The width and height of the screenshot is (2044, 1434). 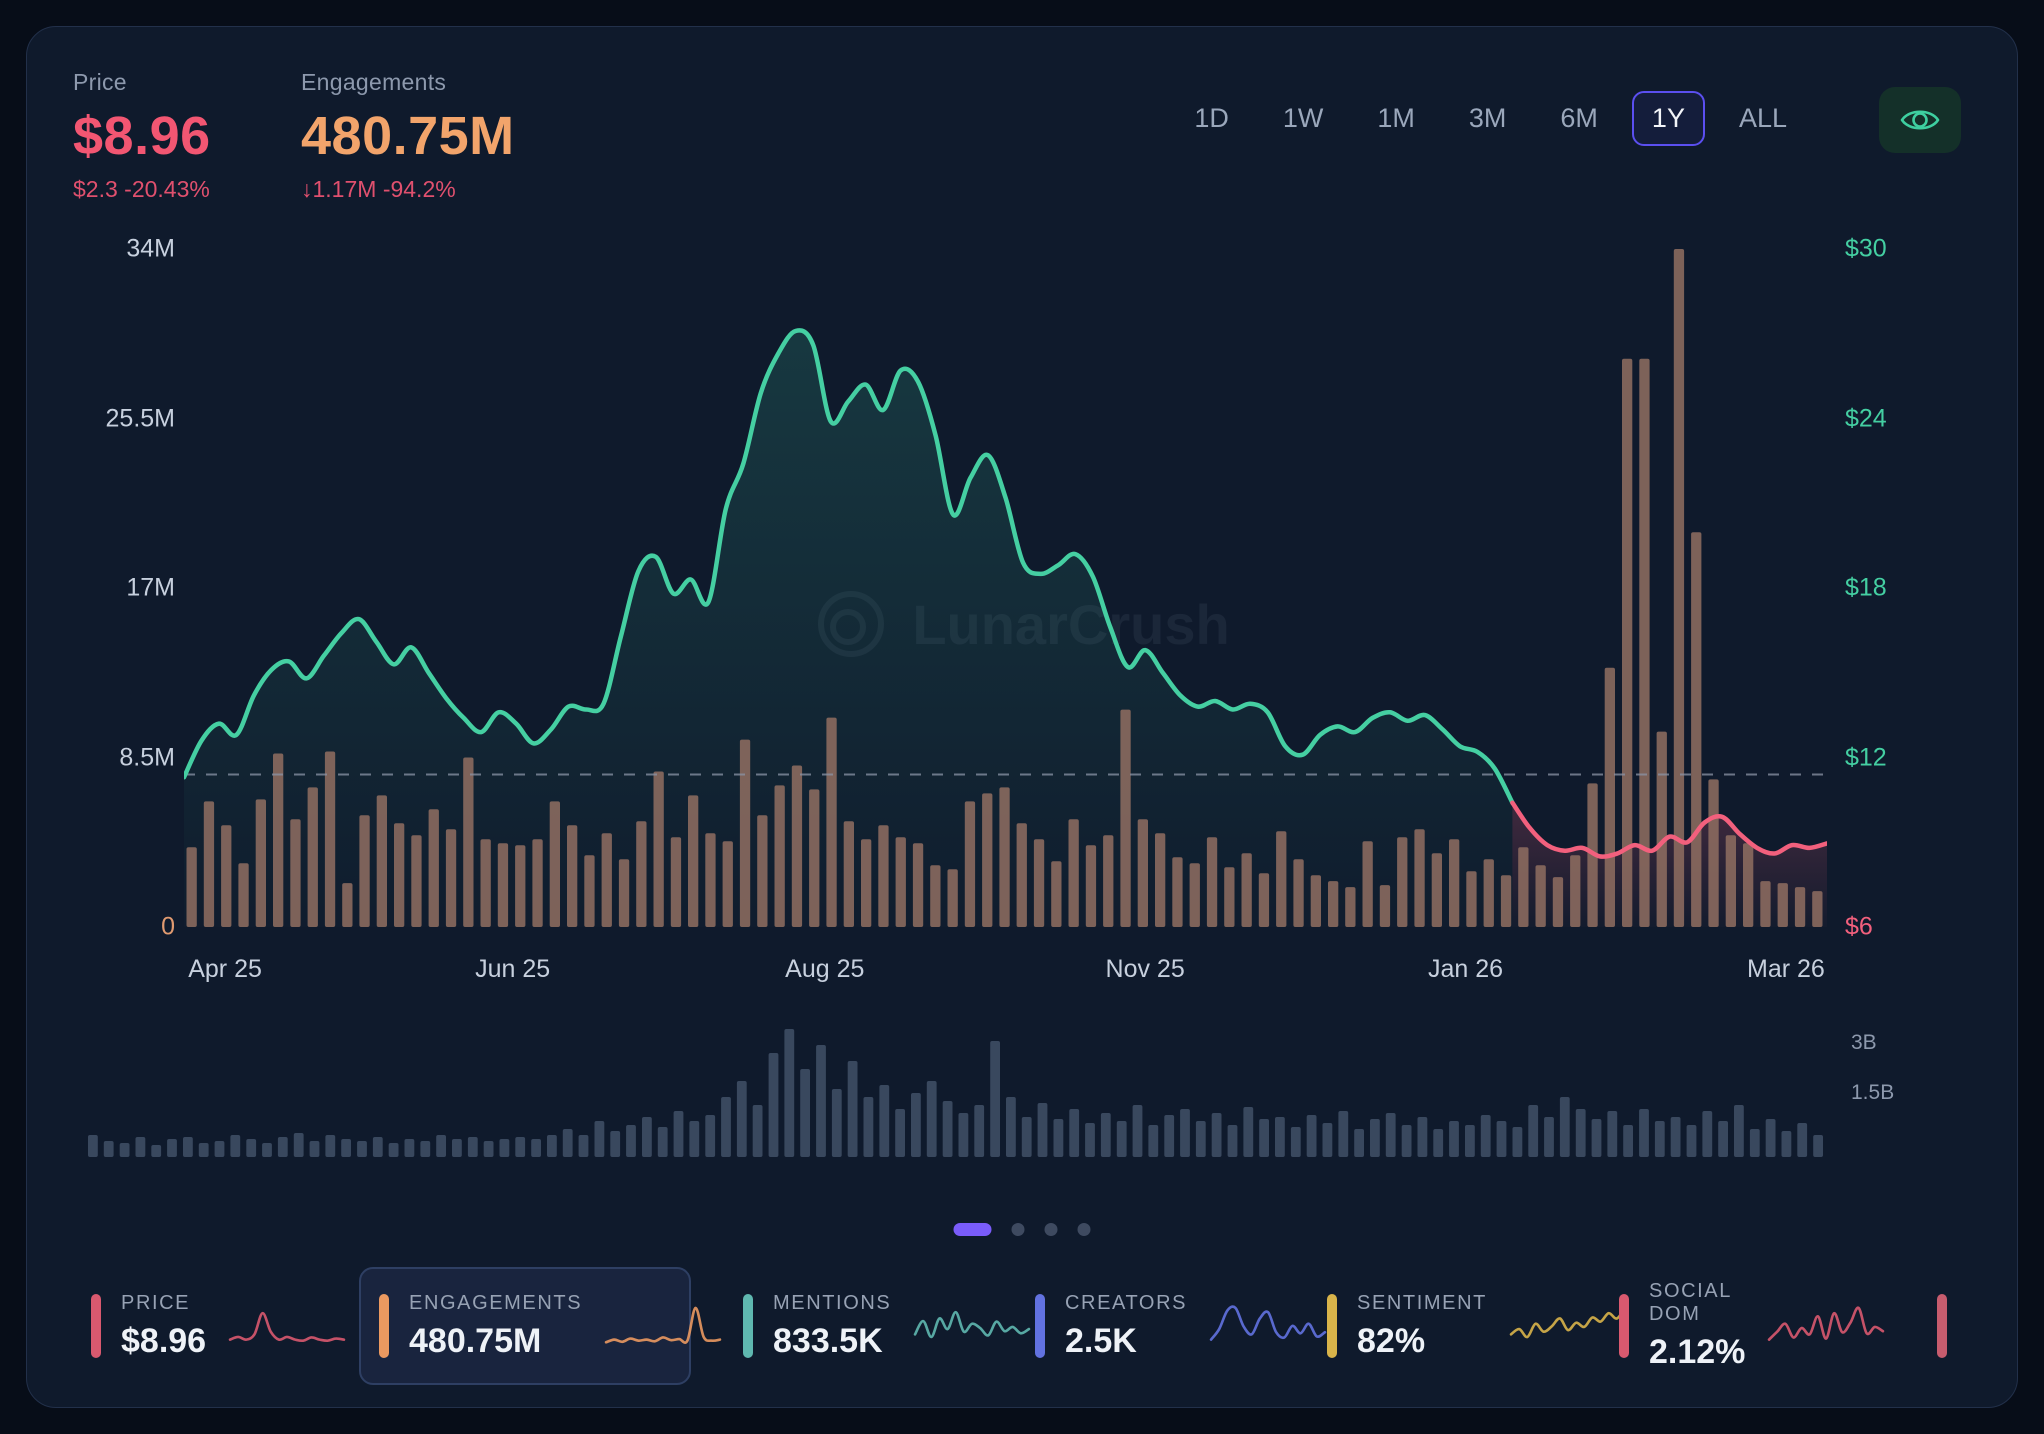 I want to click on card-value: 833.5K, so click(x=828, y=1340).